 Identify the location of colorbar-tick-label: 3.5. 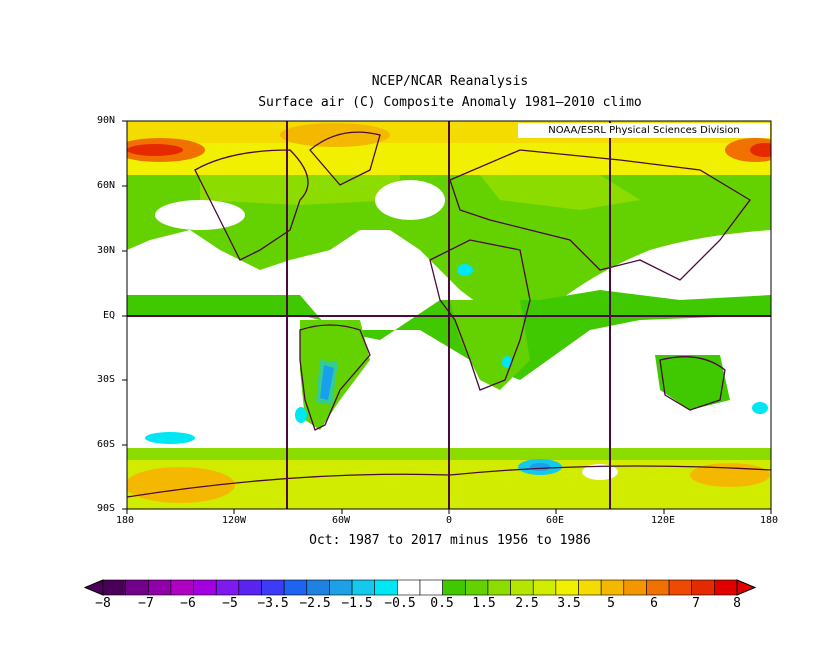
(569, 603).